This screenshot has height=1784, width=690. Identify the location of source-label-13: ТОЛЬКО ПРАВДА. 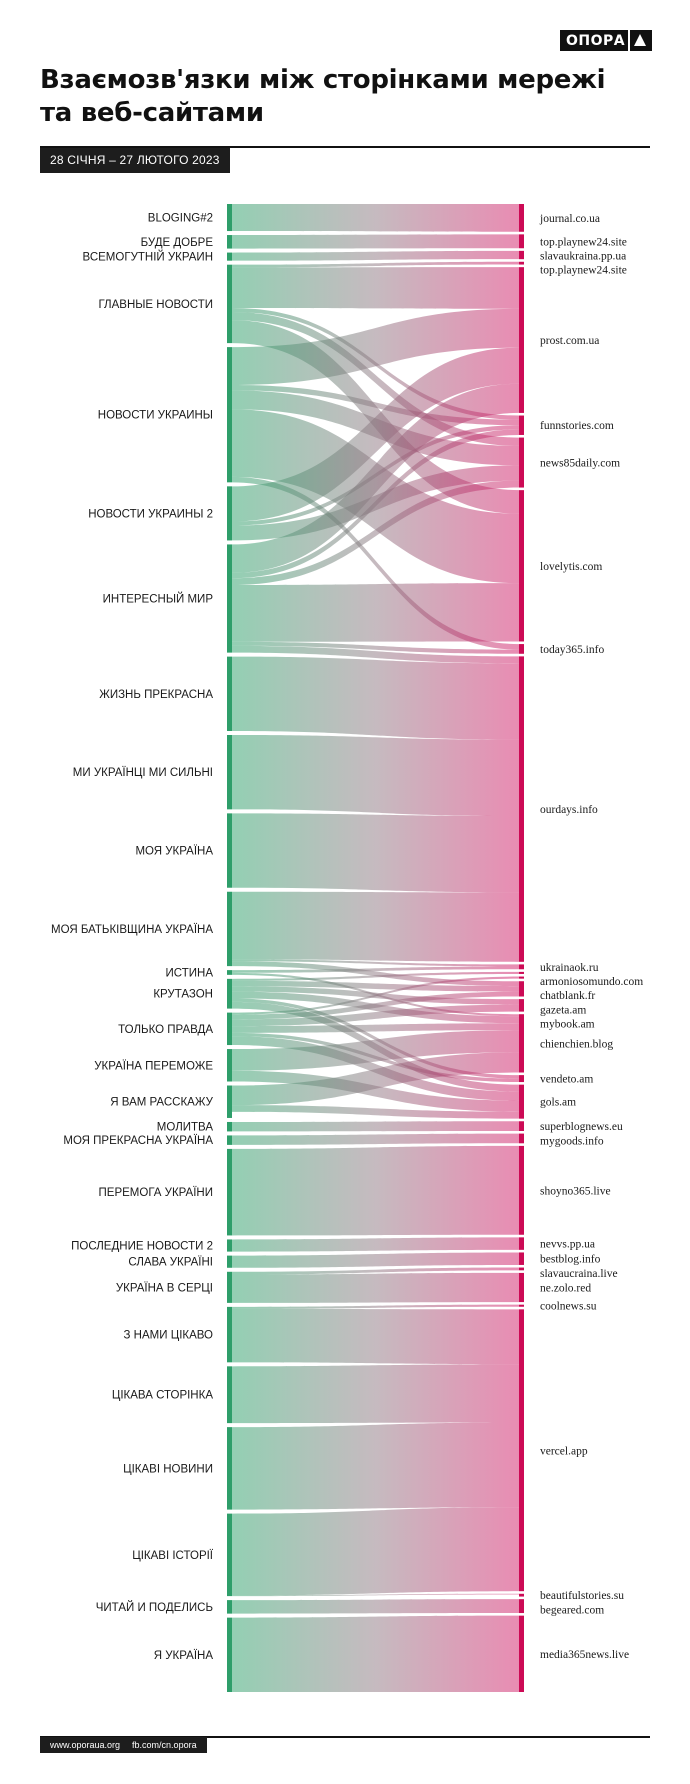
(165, 1030).